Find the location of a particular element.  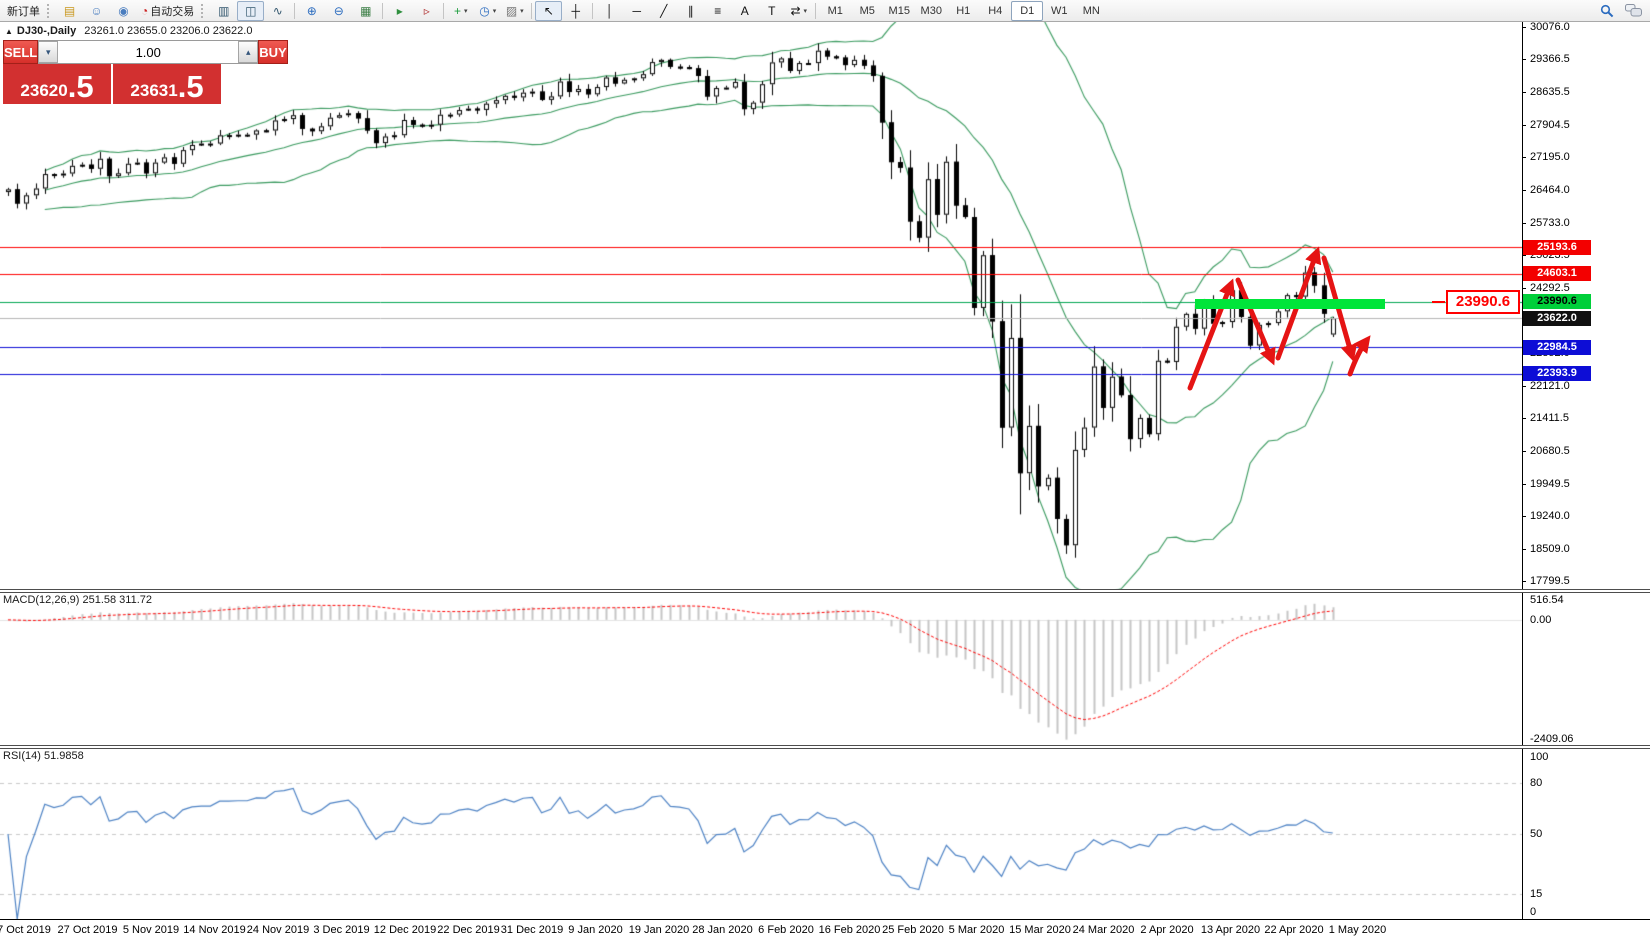

date-axis-label: 15 Mar 2020 is located at coordinates (1040, 930).